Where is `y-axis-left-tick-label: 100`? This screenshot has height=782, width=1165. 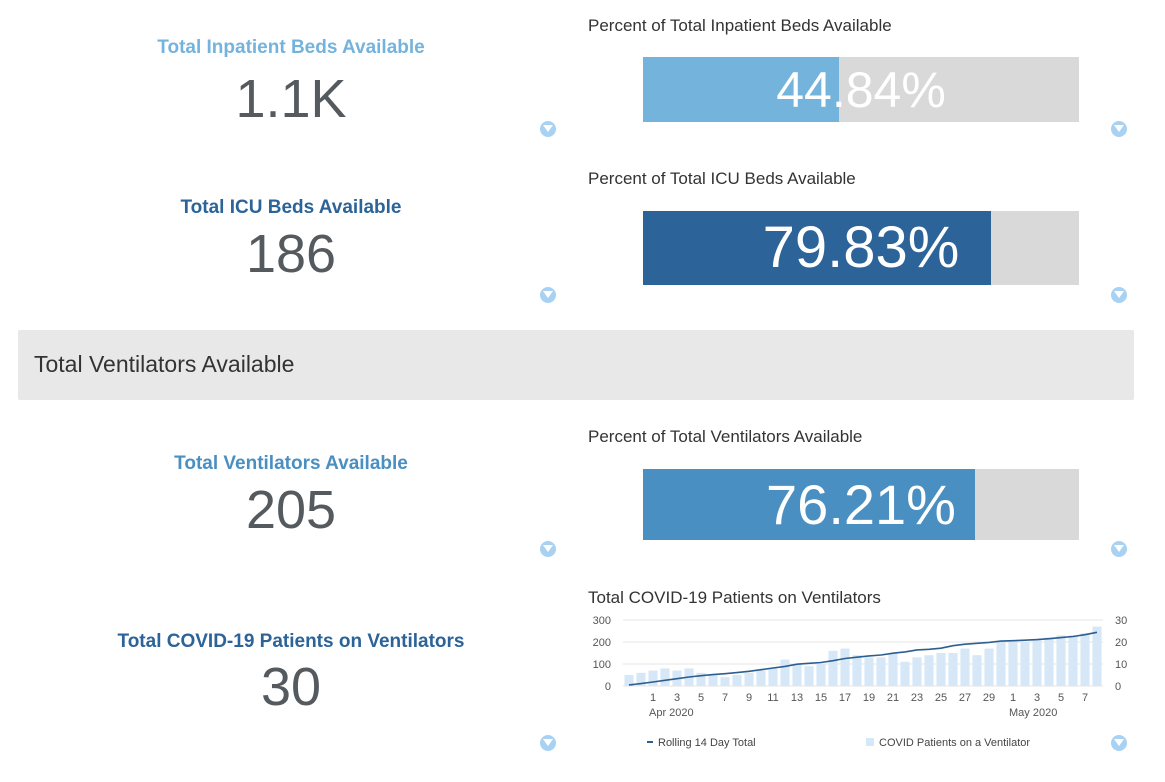
y-axis-left-tick-label: 100 is located at coordinates (602, 665).